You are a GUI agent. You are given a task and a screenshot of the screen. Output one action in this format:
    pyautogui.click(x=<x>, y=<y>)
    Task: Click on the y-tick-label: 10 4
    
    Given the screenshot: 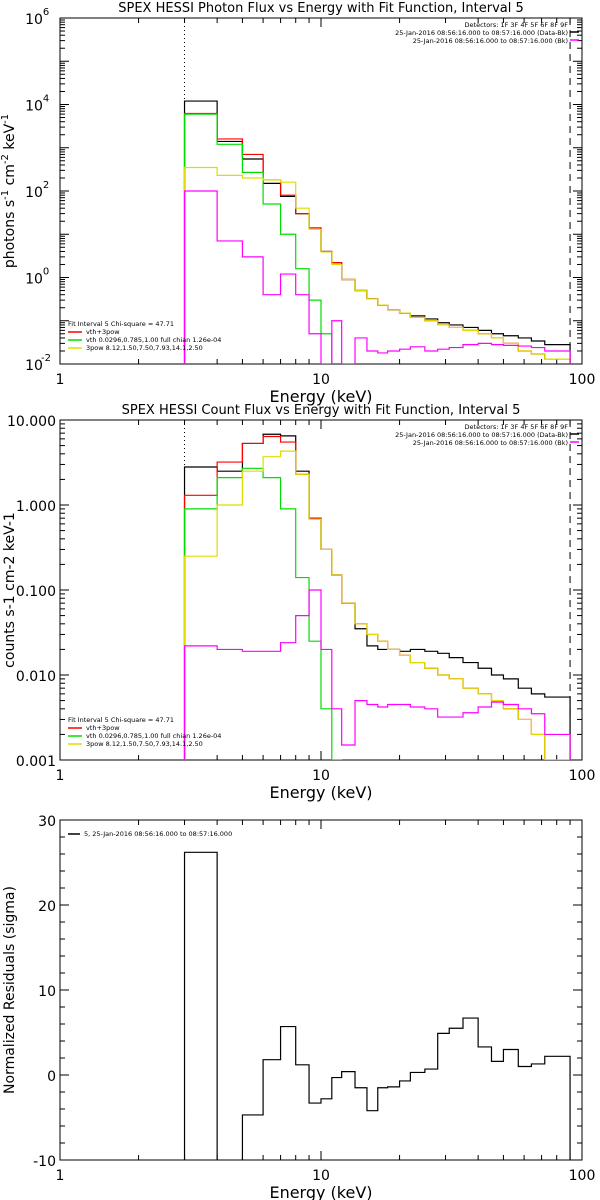 What is the action you would take?
    pyautogui.click(x=37, y=104)
    